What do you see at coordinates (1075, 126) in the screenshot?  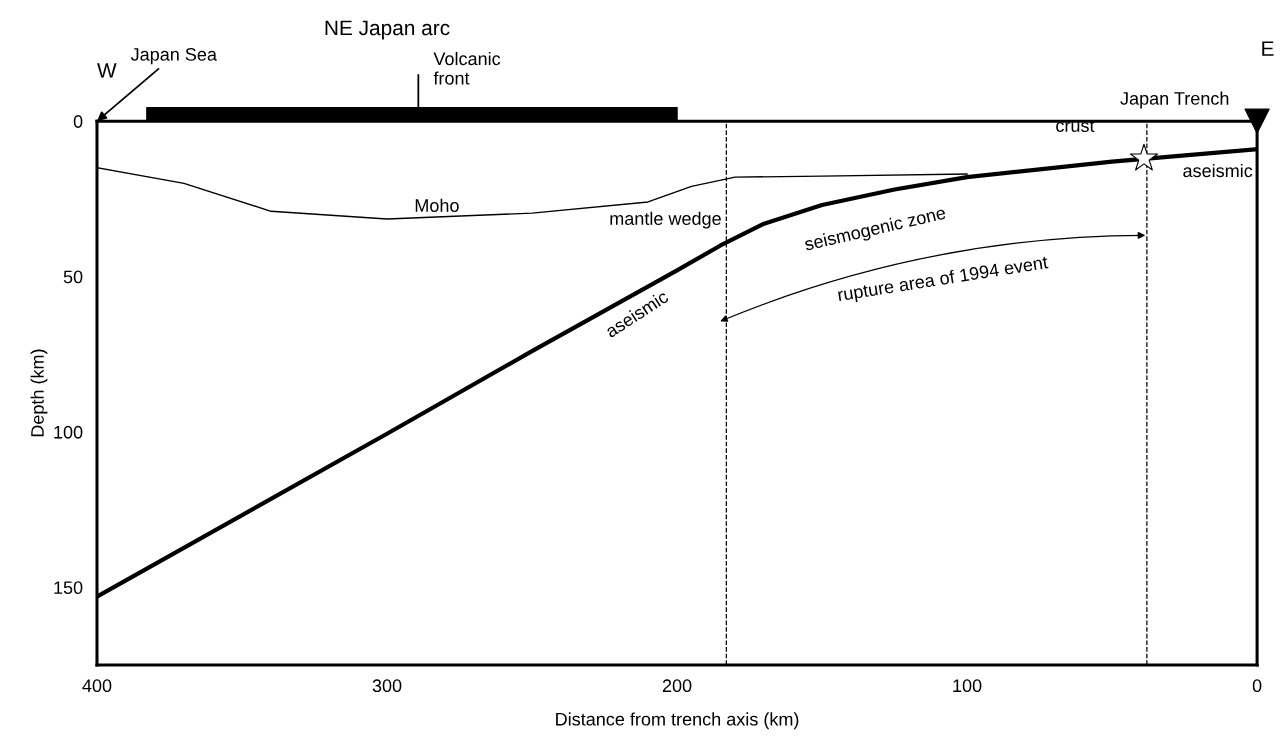 I see `annotation: crust` at bounding box center [1075, 126].